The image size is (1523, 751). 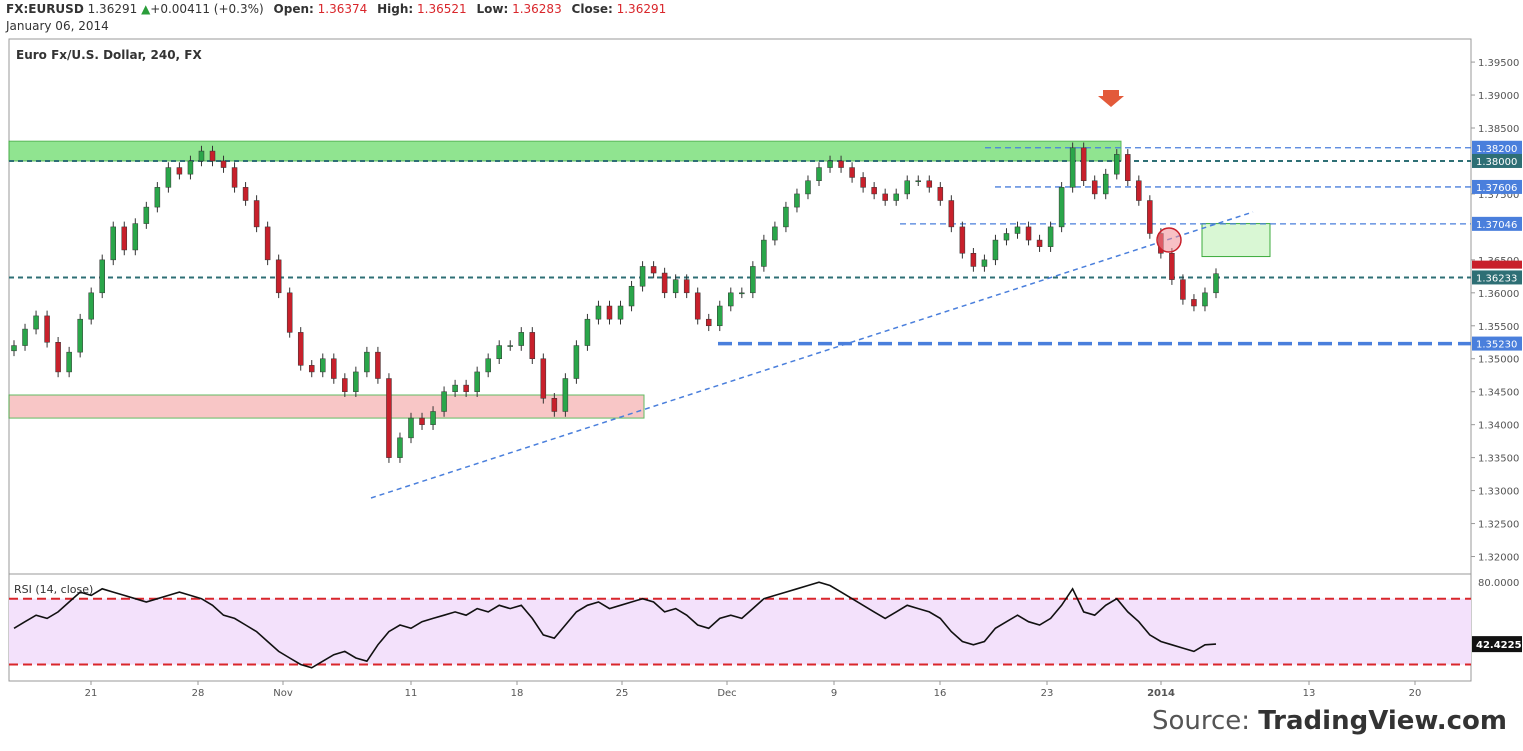 What do you see at coordinates (726, 693) in the screenshot?
I see `x-tick-label: Dec` at bounding box center [726, 693].